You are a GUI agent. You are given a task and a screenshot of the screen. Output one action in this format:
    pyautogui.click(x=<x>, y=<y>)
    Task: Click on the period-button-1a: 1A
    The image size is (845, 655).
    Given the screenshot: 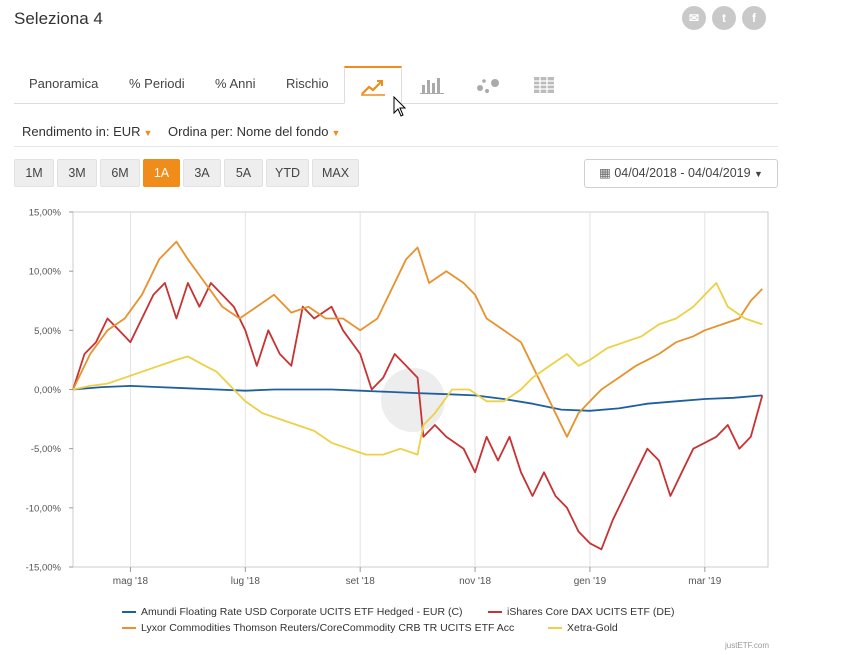 What is the action you would take?
    pyautogui.click(x=161, y=173)
    